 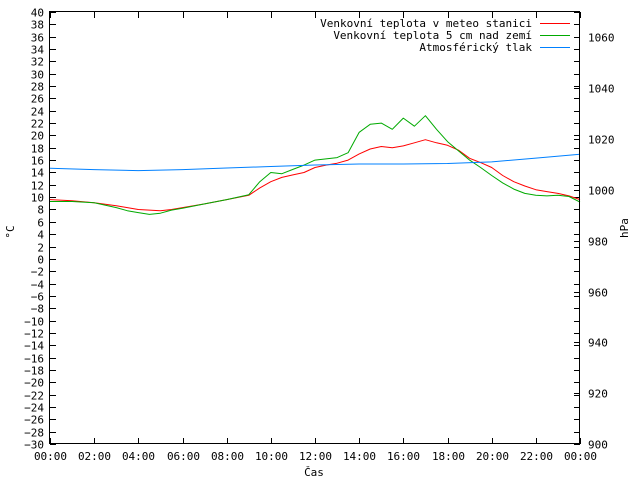 I want to click on y-left-tick-label: −20, so click(x=34, y=383).